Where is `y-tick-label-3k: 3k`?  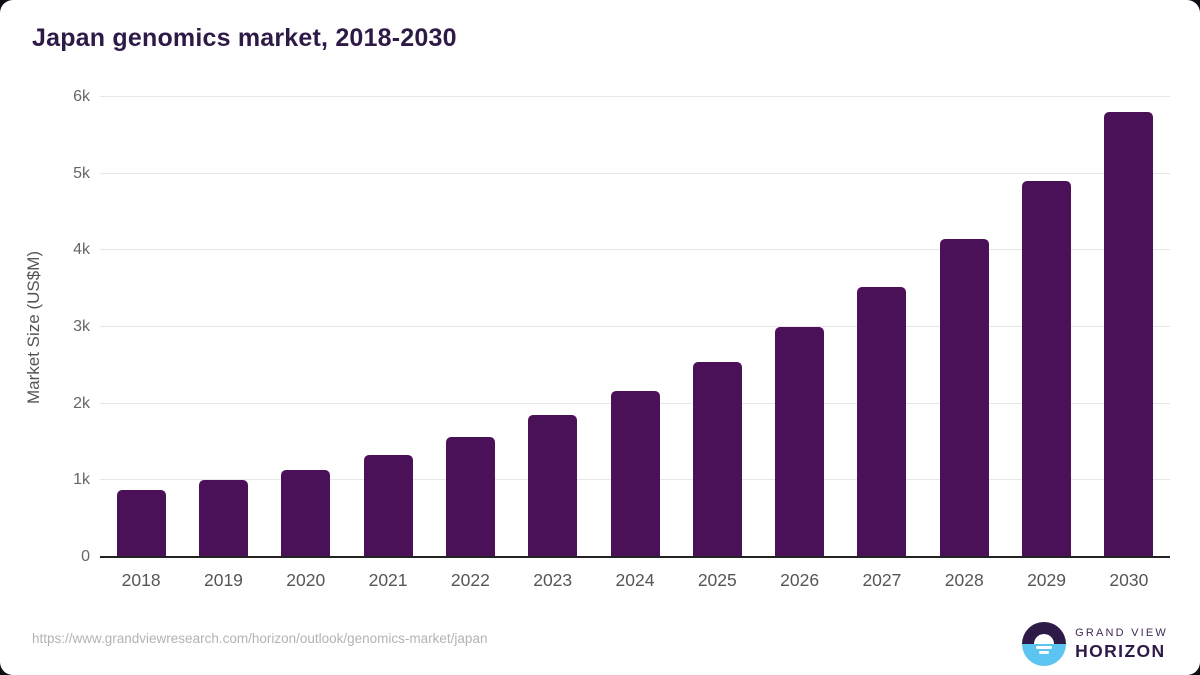
y-tick-label-3k: 3k is located at coordinates (81, 326).